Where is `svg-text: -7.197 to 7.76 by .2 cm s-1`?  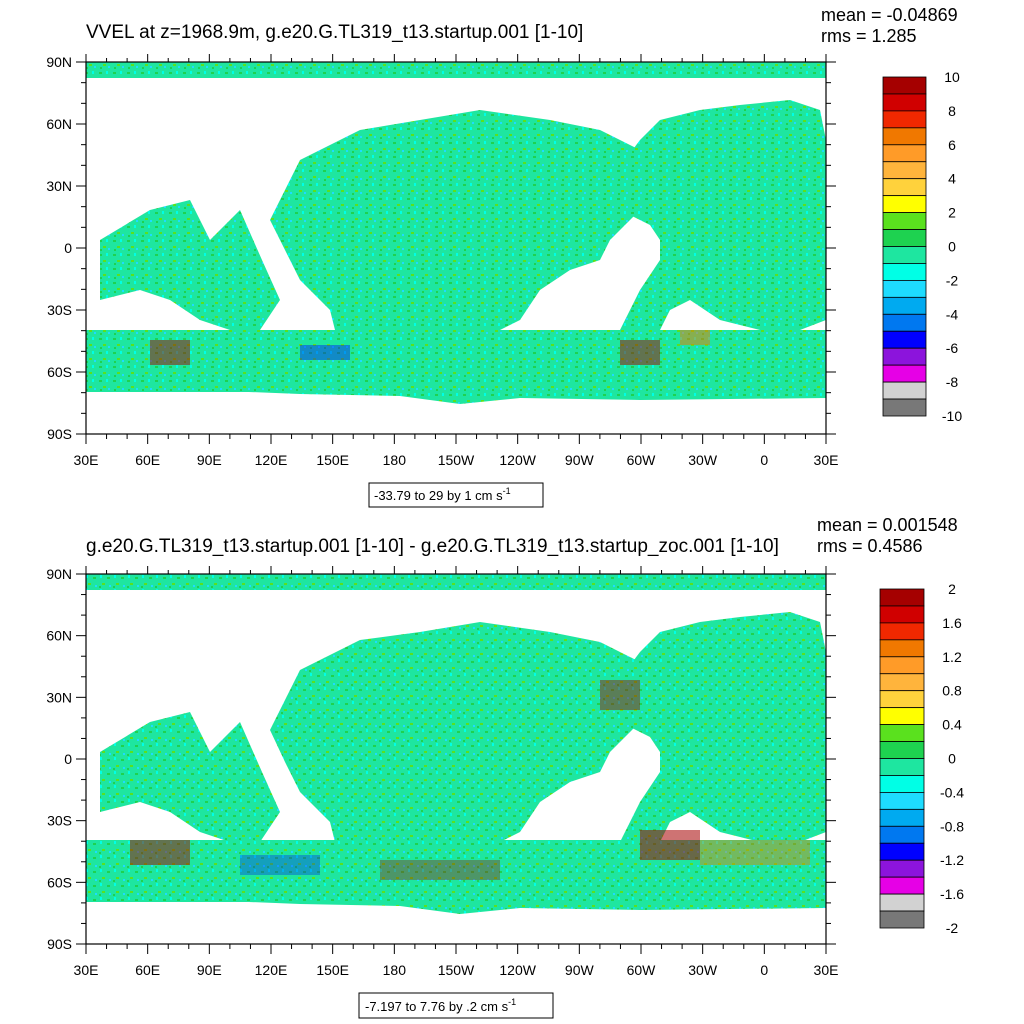
svg-text: -7.197 to 7.76 by .2 cm s-1 is located at coordinates (440, 1005).